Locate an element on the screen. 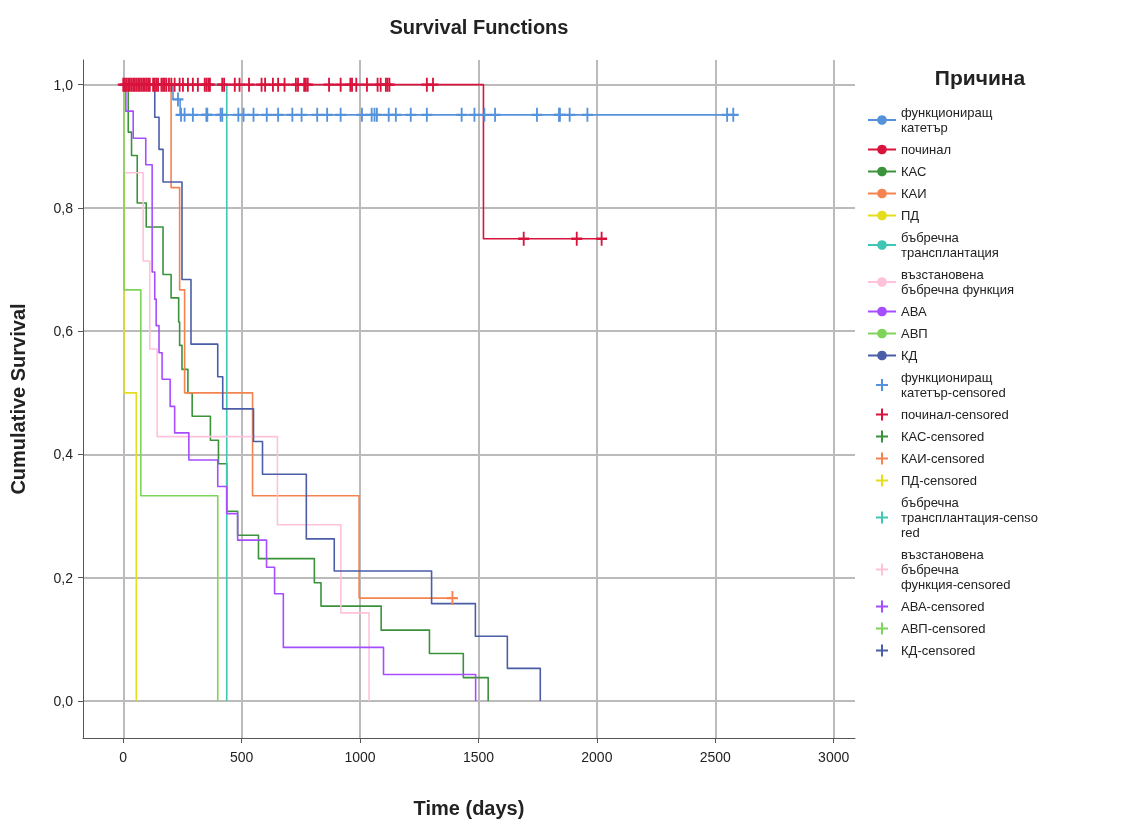 The image size is (1127, 823). x-tick-label: 500 is located at coordinates (241, 757).